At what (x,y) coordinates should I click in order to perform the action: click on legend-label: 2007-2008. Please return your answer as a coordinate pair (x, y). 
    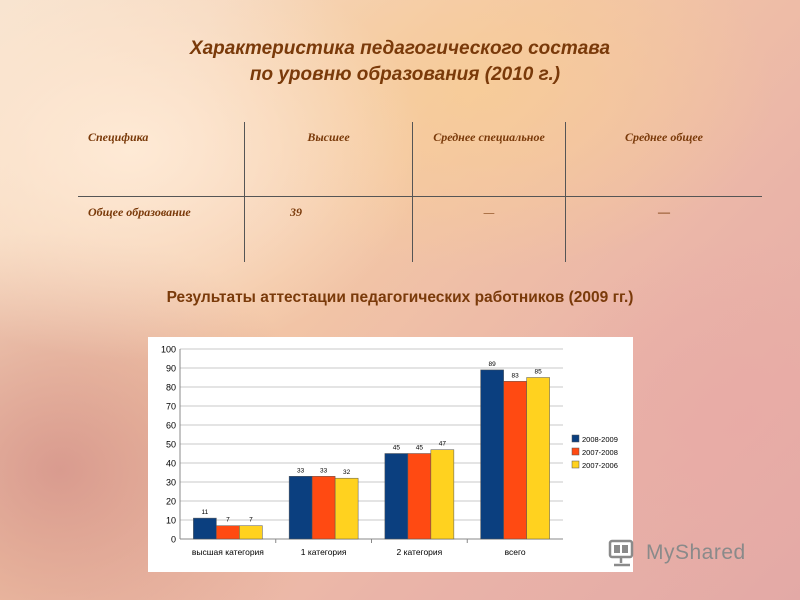
    Looking at the image, I should click on (600, 452).